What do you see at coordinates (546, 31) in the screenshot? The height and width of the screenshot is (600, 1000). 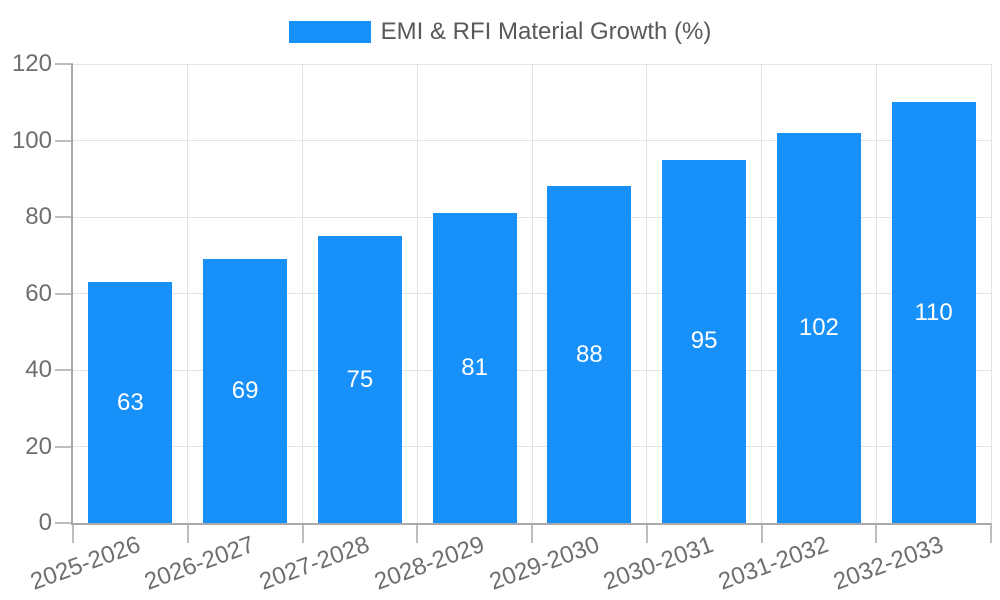 I see `legend-series-label: EMI & RFI Material Growth (%)` at bounding box center [546, 31].